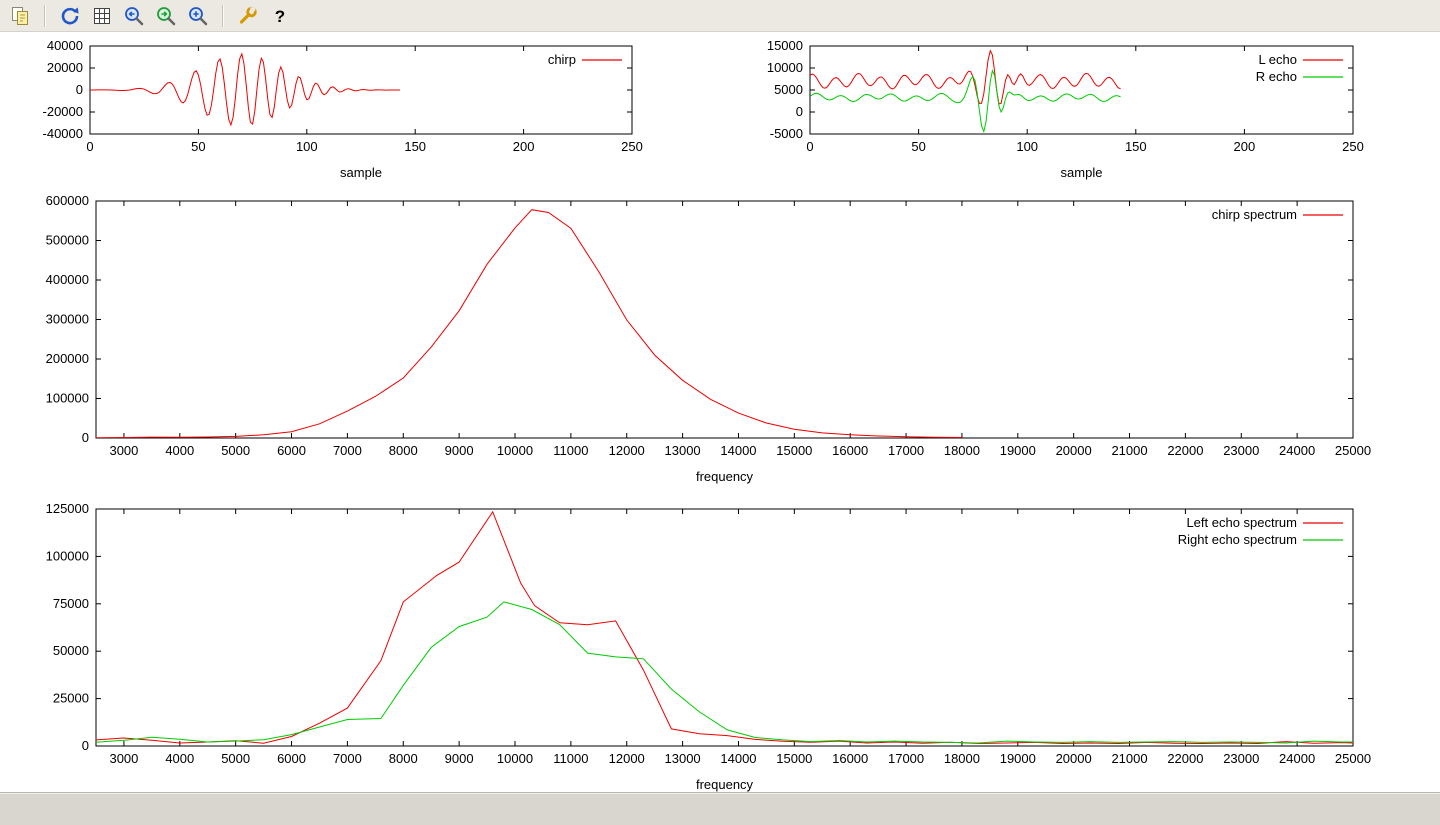 The height and width of the screenshot is (825, 1440). Describe the element at coordinates (1074, 450) in the screenshot. I see `x-tick-label: 20000` at that location.